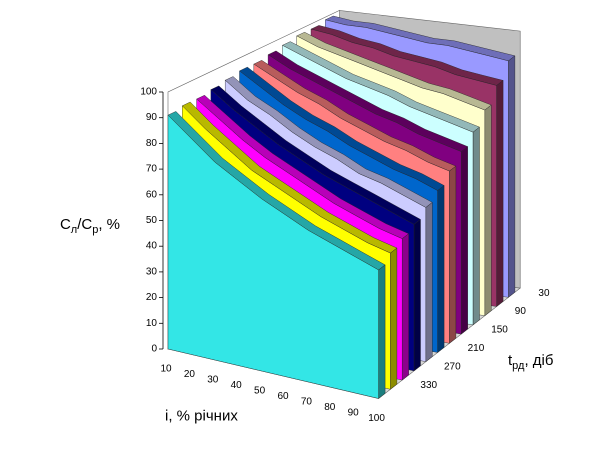 Image resolution: width=612 pixels, height=451 pixels. Describe the element at coordinates (152, 143) in the screenshot. I see `y-tick-label: 80` at that location.